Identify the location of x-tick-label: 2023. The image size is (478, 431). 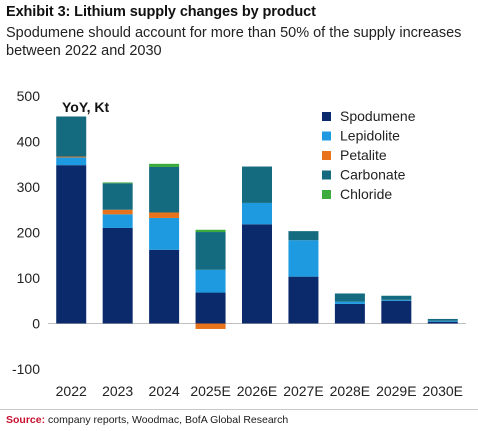
(117, 391).